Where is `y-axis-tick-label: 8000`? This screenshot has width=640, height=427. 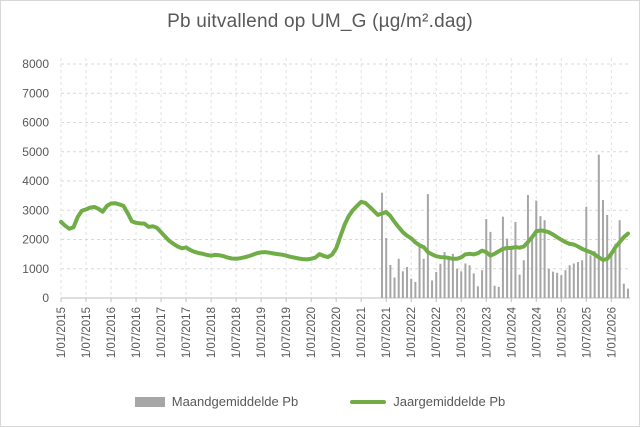 y-axis-tick-label: 8000 is located at coordinates (35, 64).